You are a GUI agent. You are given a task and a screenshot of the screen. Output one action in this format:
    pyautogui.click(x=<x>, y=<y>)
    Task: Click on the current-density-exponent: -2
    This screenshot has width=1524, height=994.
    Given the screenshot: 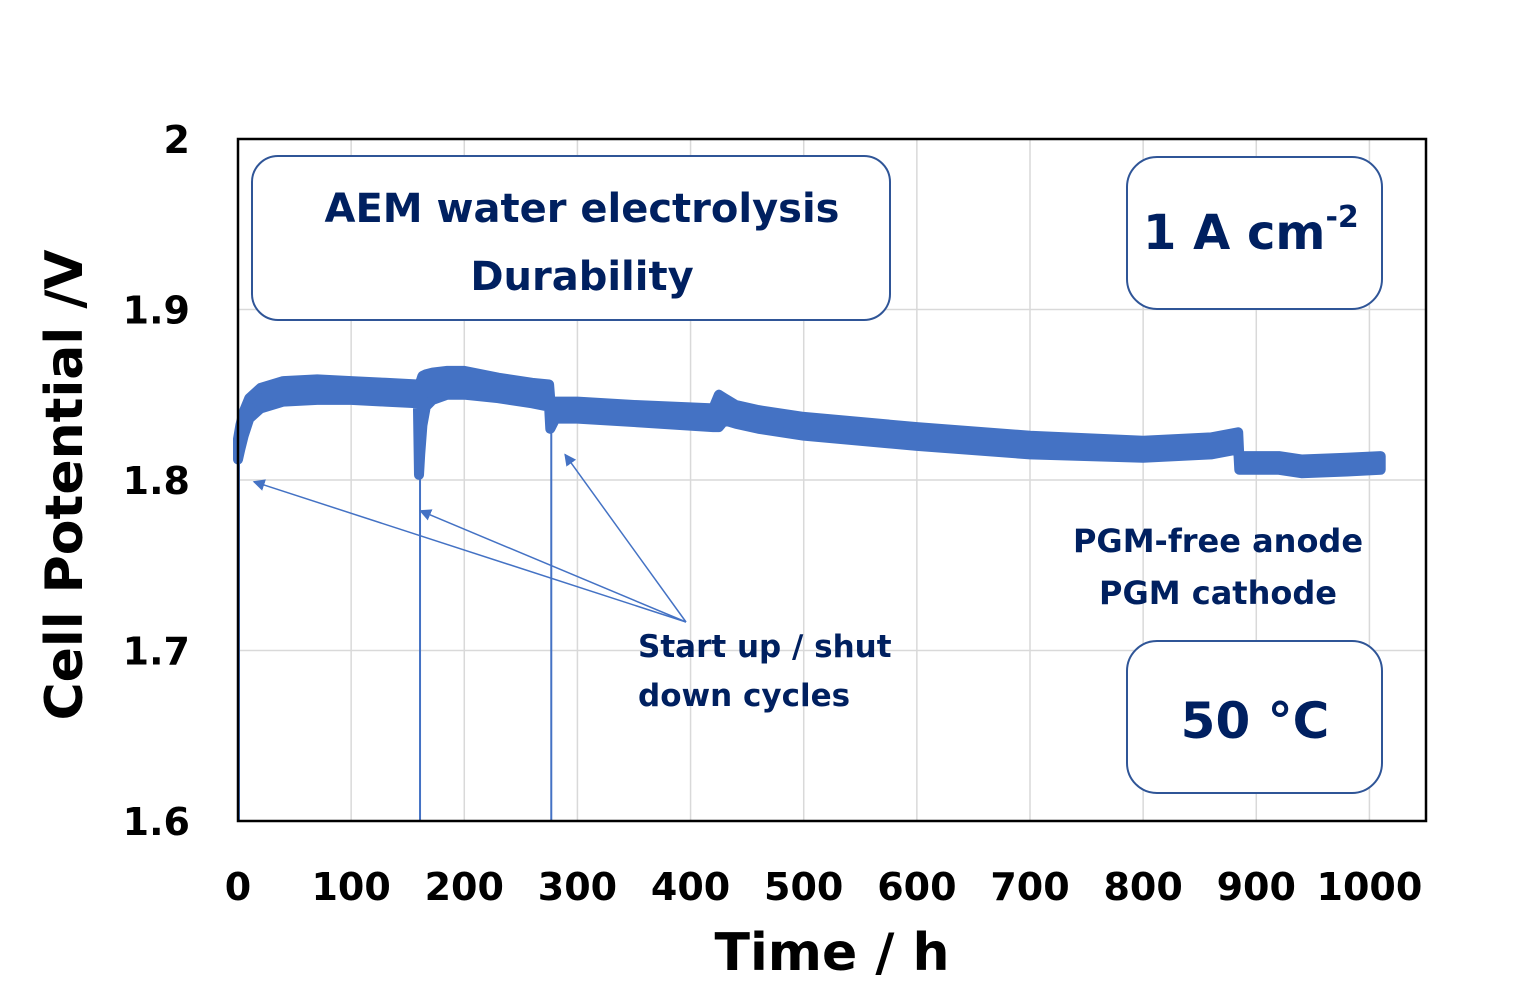 What is the action you would take?
    pyautogui.click(x=1341, y=217)
    